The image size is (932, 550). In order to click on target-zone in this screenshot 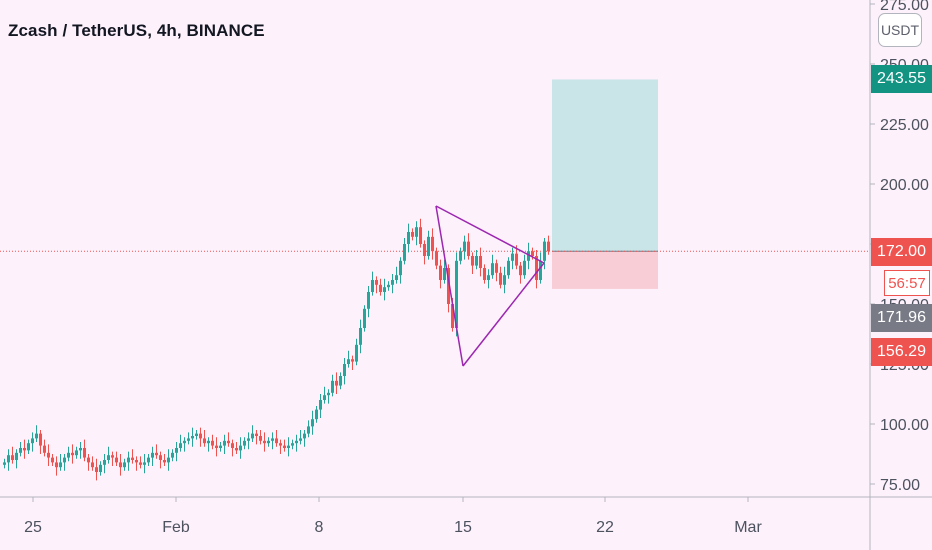, I will do `click(605, 165)`.